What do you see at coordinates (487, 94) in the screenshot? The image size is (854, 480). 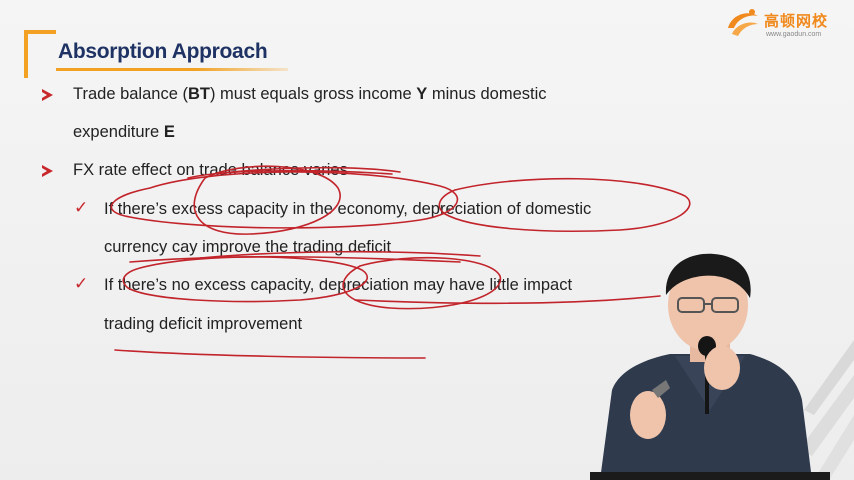 I see `bullet-1-text-c: minus domestic` at bounding box center [487, 94].